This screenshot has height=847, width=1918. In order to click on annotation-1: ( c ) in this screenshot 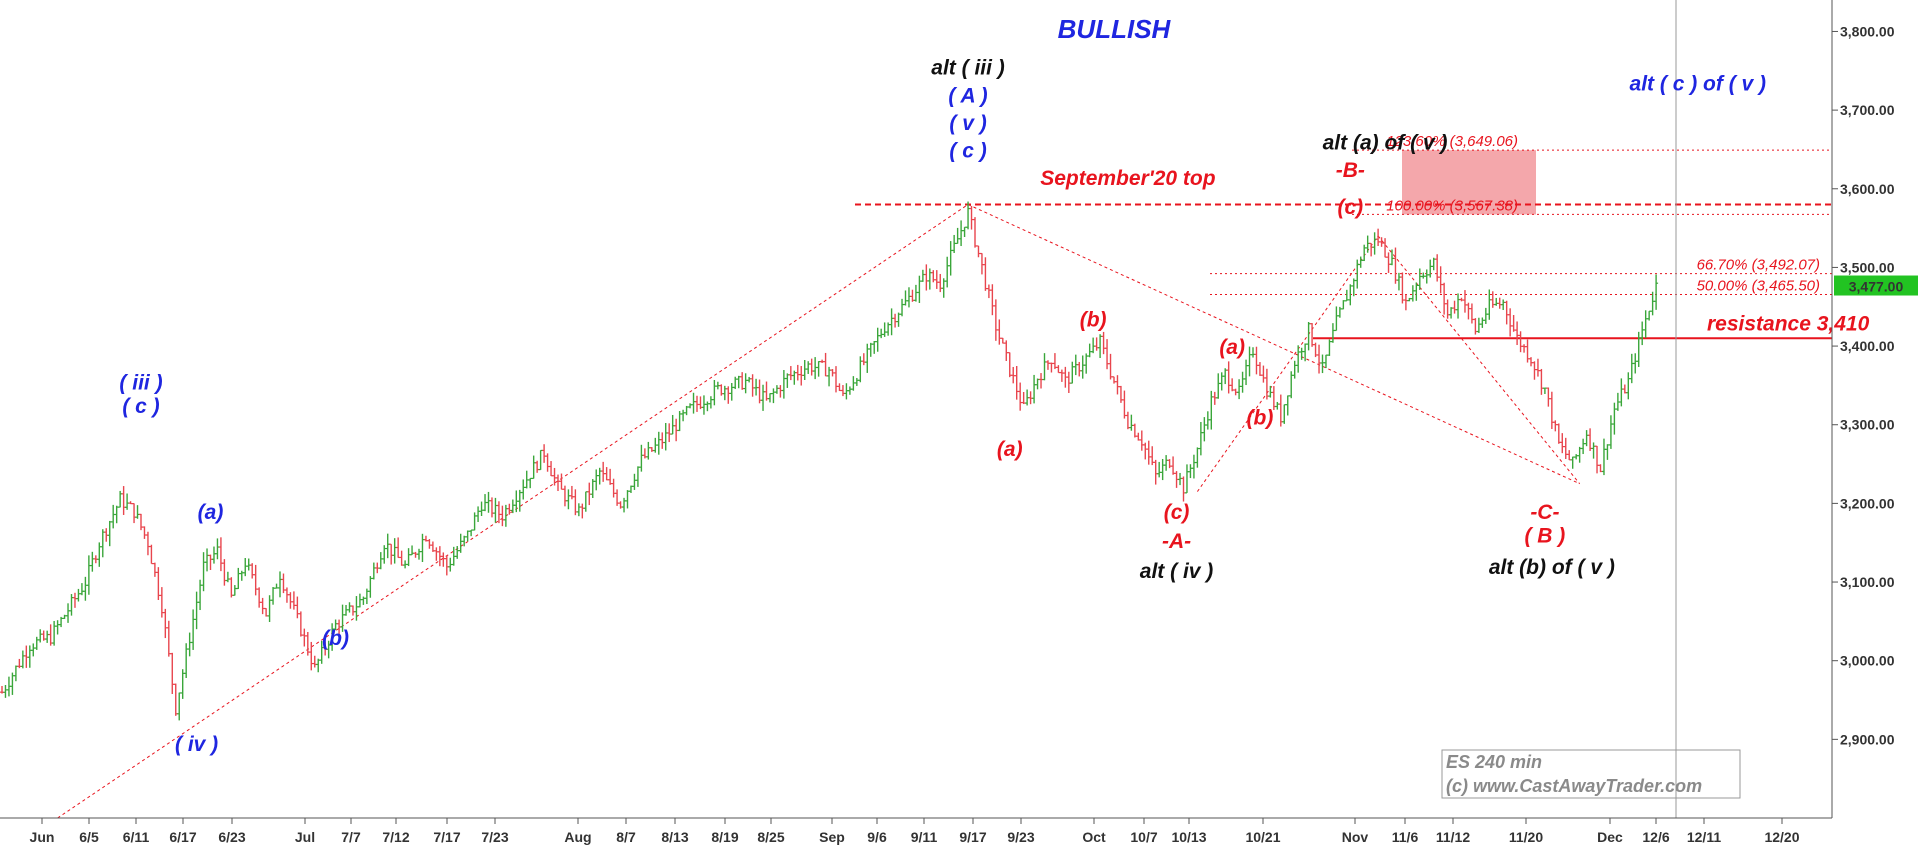, I will do `click(140, 406)`.